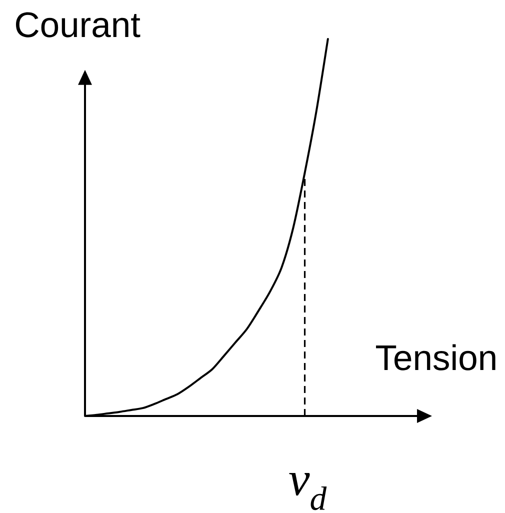 The width and height of the screenshot is (505, 513). Describe the element at coordinates (308, 491) in the screenshot. I see `annotation: v$_{d}$` at that location.